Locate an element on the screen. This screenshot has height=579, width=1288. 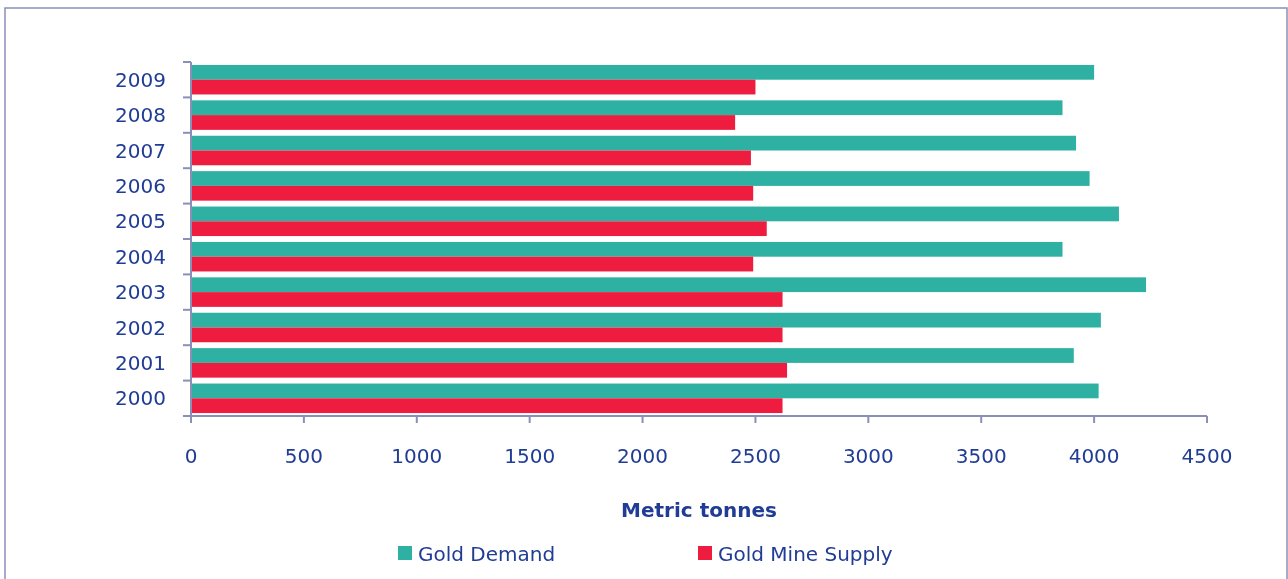
y-tick-label: 2009 is located at coordinates (140, 79).